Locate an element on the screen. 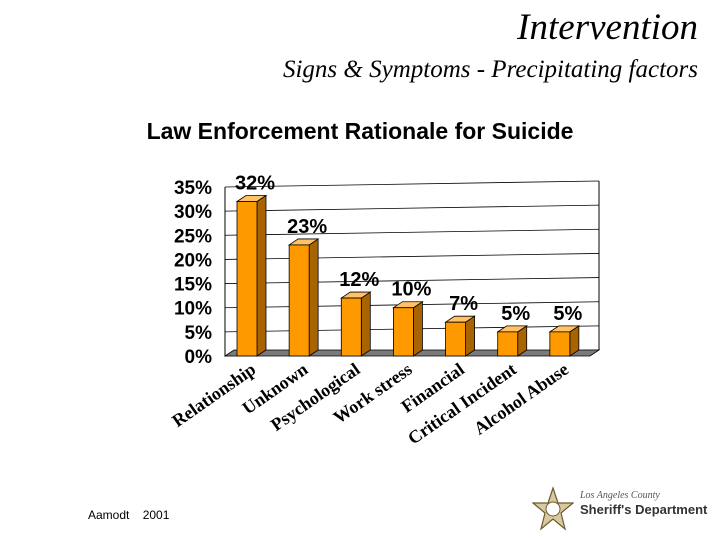  y-tick-label: 0% is located at coordinates (199, 357).